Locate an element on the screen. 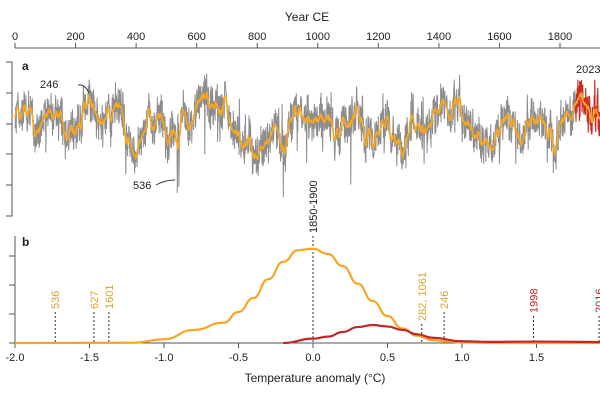 This screenshot has height=400, width=600. x-tick-label: 0.0 is located at coordinates (312, 358).